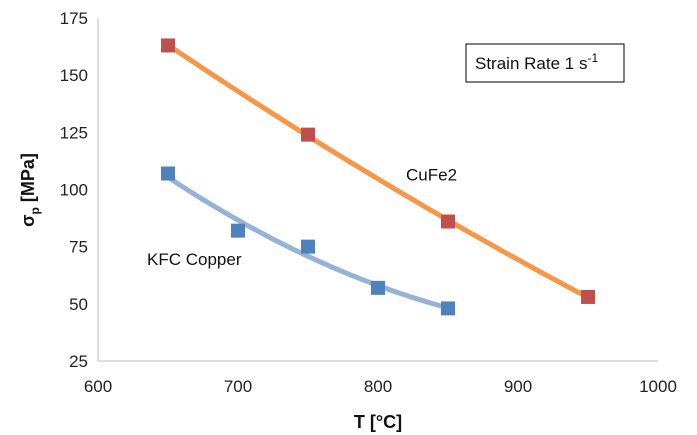 The height and width of the screenshot is (435, 697). I want to click on x-tick-labels: 600 700 800 900 1000, so click(380, 386).